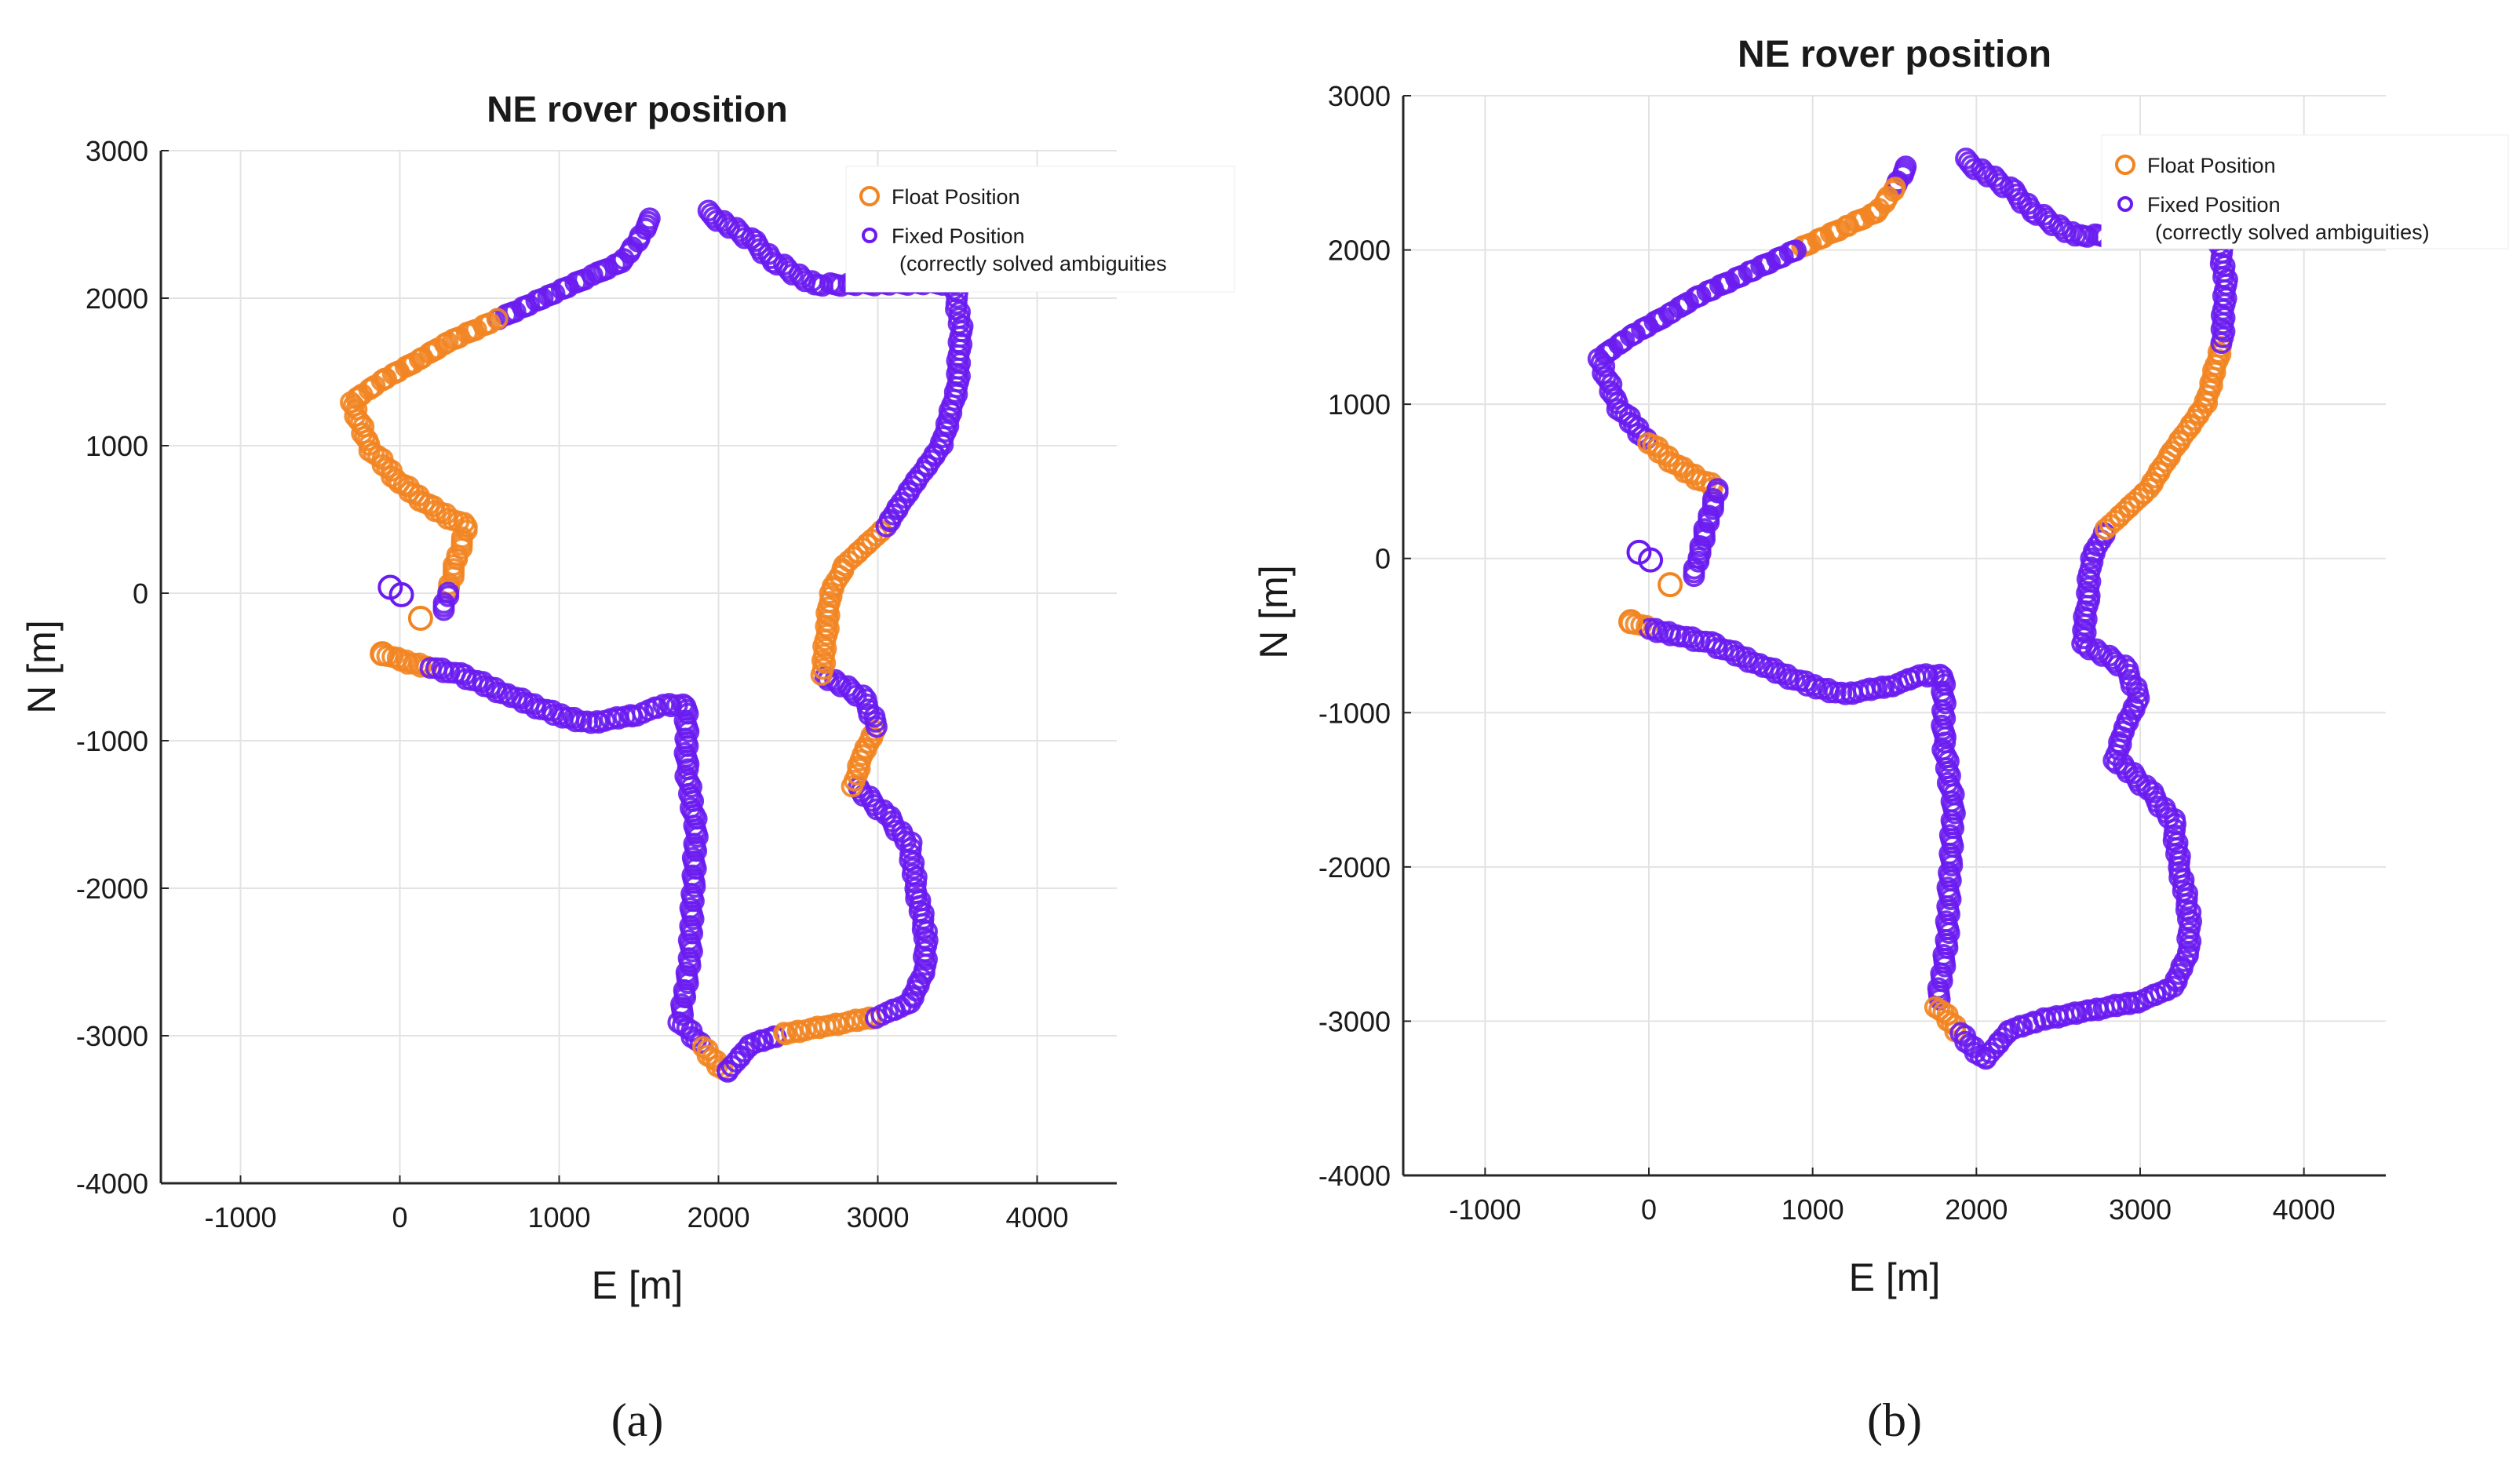  Describe the element at coordinates (1813, 1209) in the screenshot. I see `x-tick-label: 1000` at that location.